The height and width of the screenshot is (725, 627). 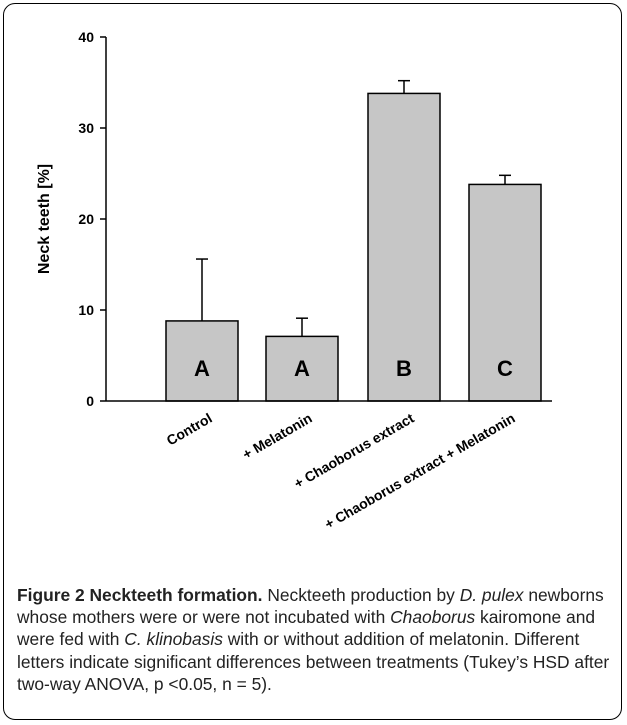 What do you see at coordinates (86, 37) in the screenshot?
I see `y-tick-label: 40` at bounding box center [86, 37].